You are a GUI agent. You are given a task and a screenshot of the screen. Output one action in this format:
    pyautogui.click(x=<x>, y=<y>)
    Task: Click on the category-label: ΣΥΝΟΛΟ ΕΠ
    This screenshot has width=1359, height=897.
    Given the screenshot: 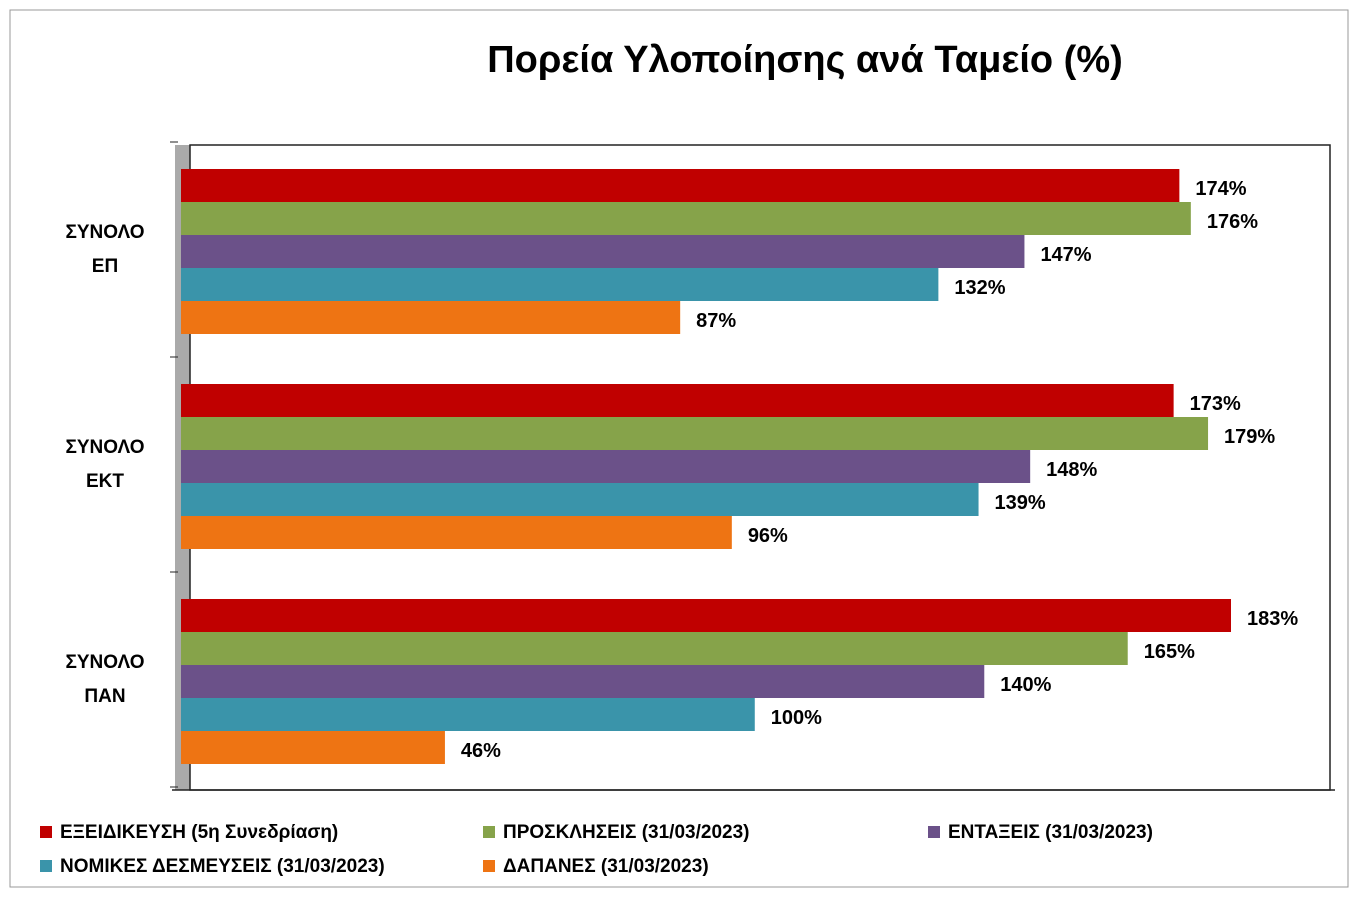 What is the action you would take?
    pyautogui.click(x=105, y=249)
    